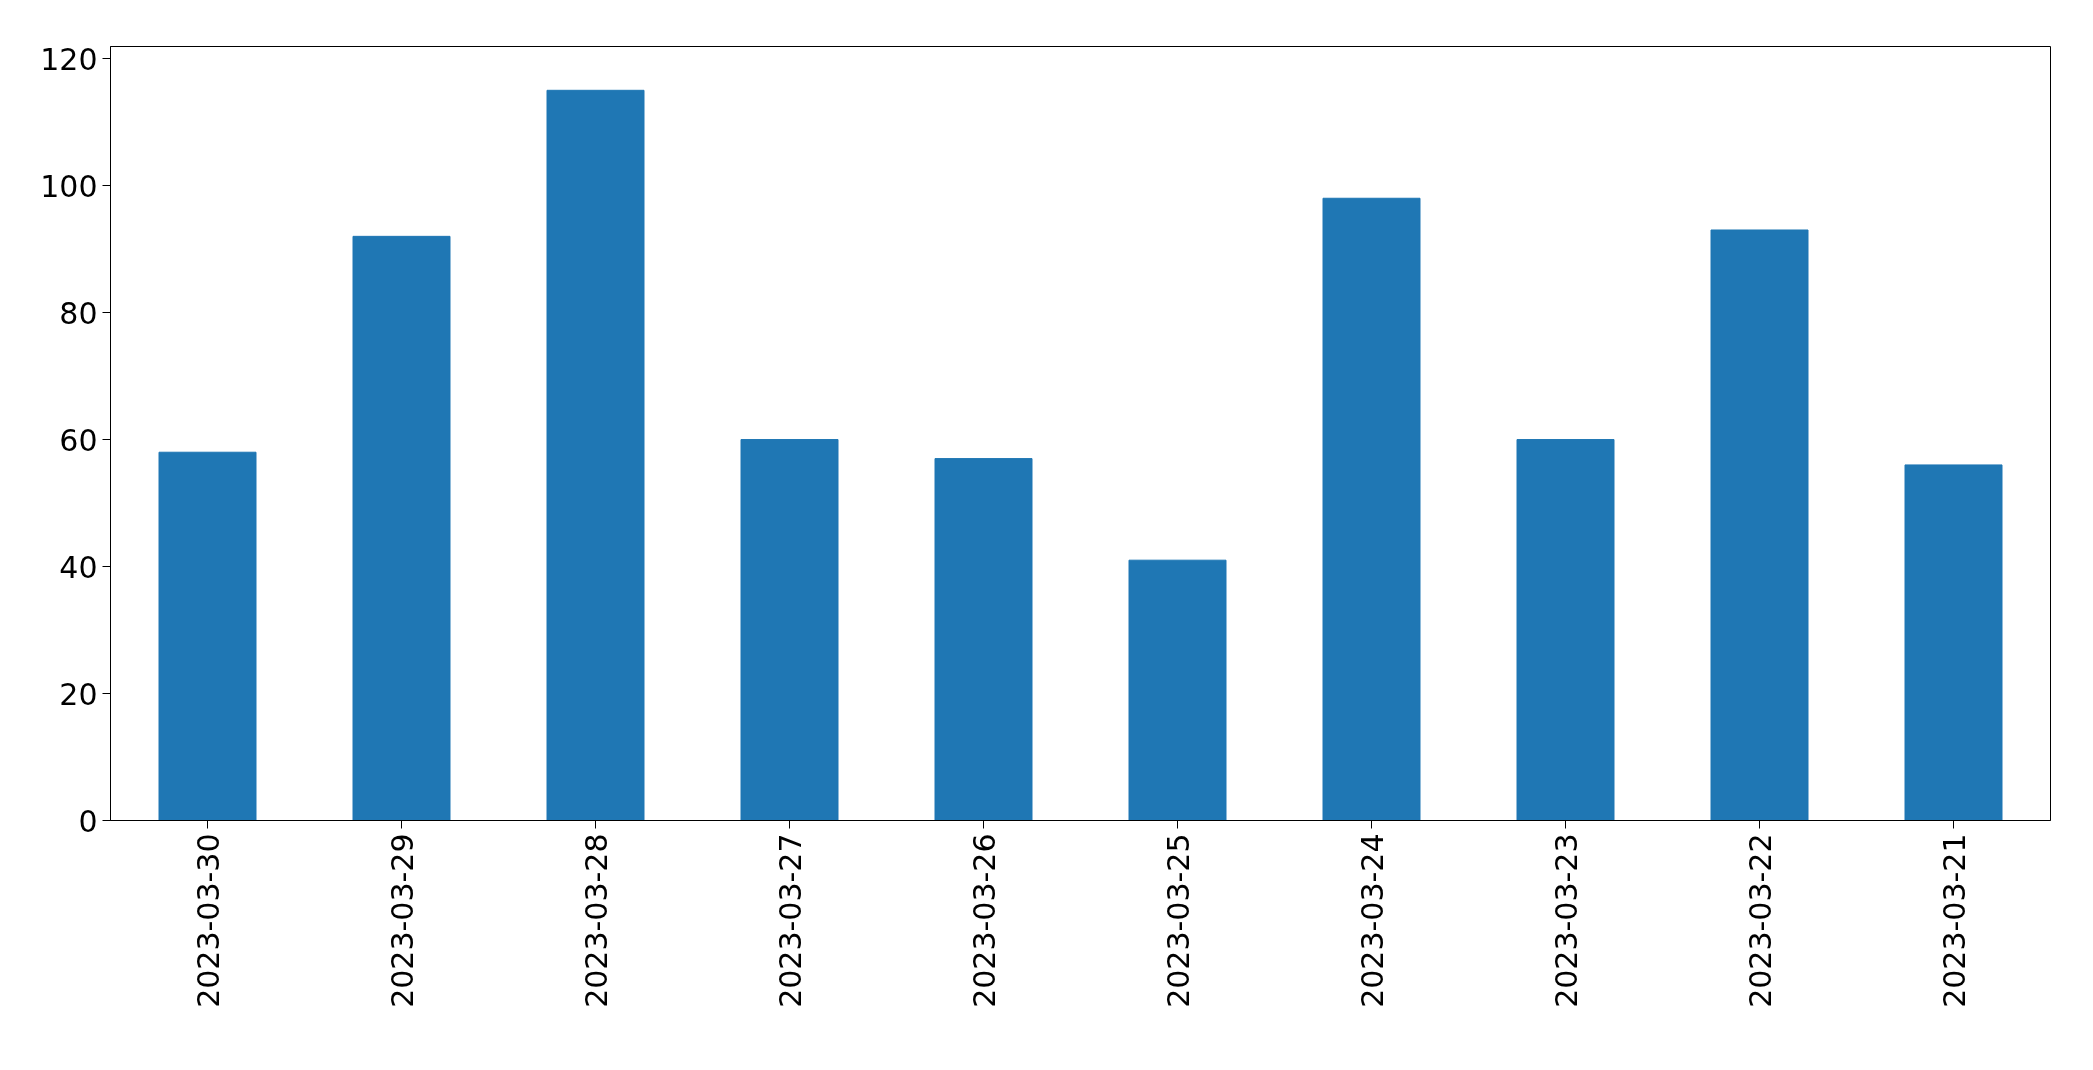  What do you see at coordinates (1178, 920) in the screenshot?
I see `x-tick-label: 2023-03-25` at bounding box center [1178, 920].